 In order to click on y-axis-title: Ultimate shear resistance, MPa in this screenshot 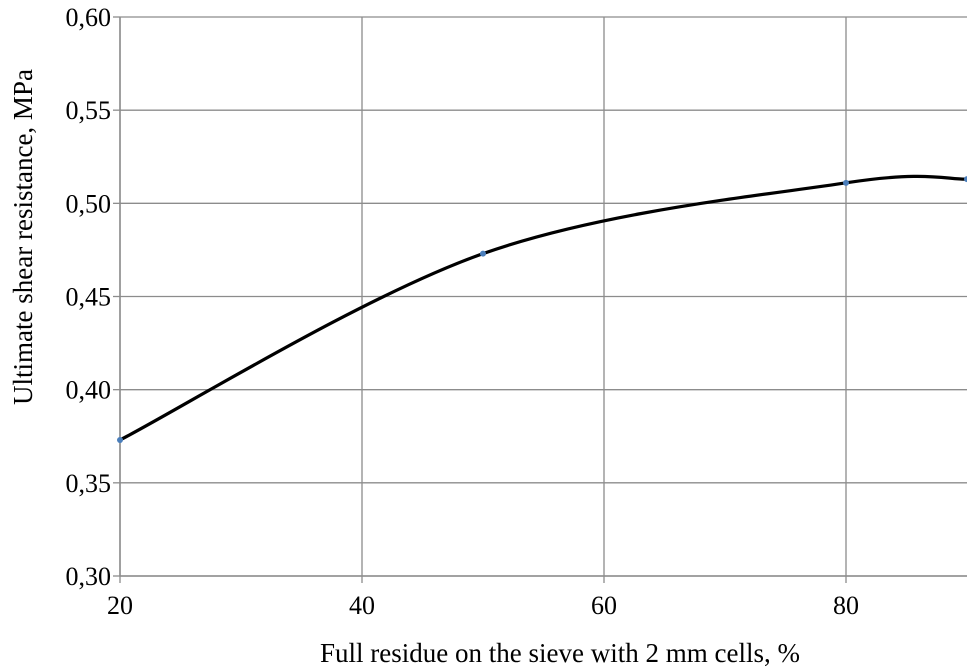, I will do `click(23, 237)`.